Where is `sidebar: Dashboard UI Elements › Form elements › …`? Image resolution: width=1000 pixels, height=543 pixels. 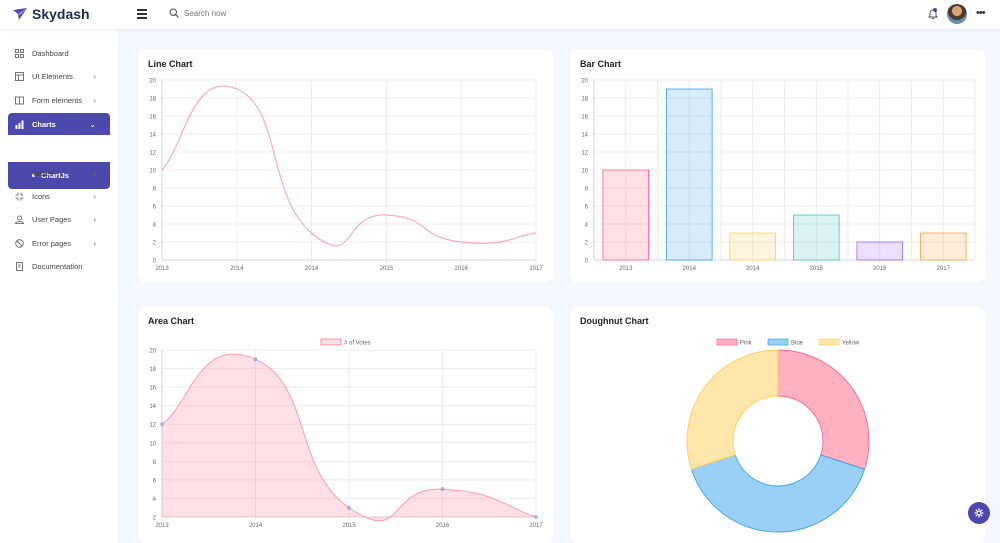 sidebar: Dashboard UI Elements › Form elements › … is located at coordinates (59, 286).